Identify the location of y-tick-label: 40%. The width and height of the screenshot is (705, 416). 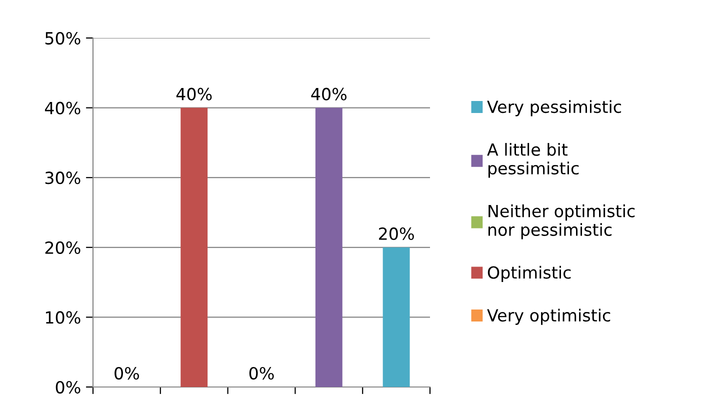
(62, 108).